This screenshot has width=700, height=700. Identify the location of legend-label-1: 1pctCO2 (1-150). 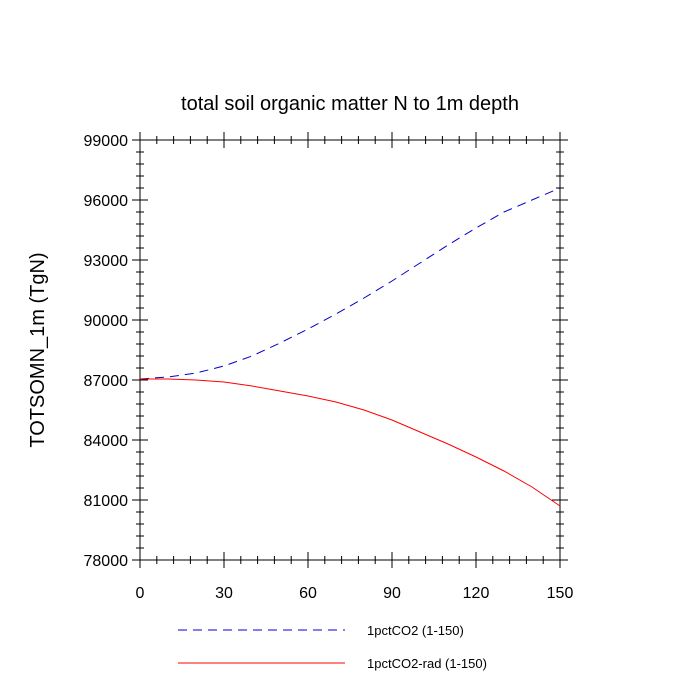
(415, 630).